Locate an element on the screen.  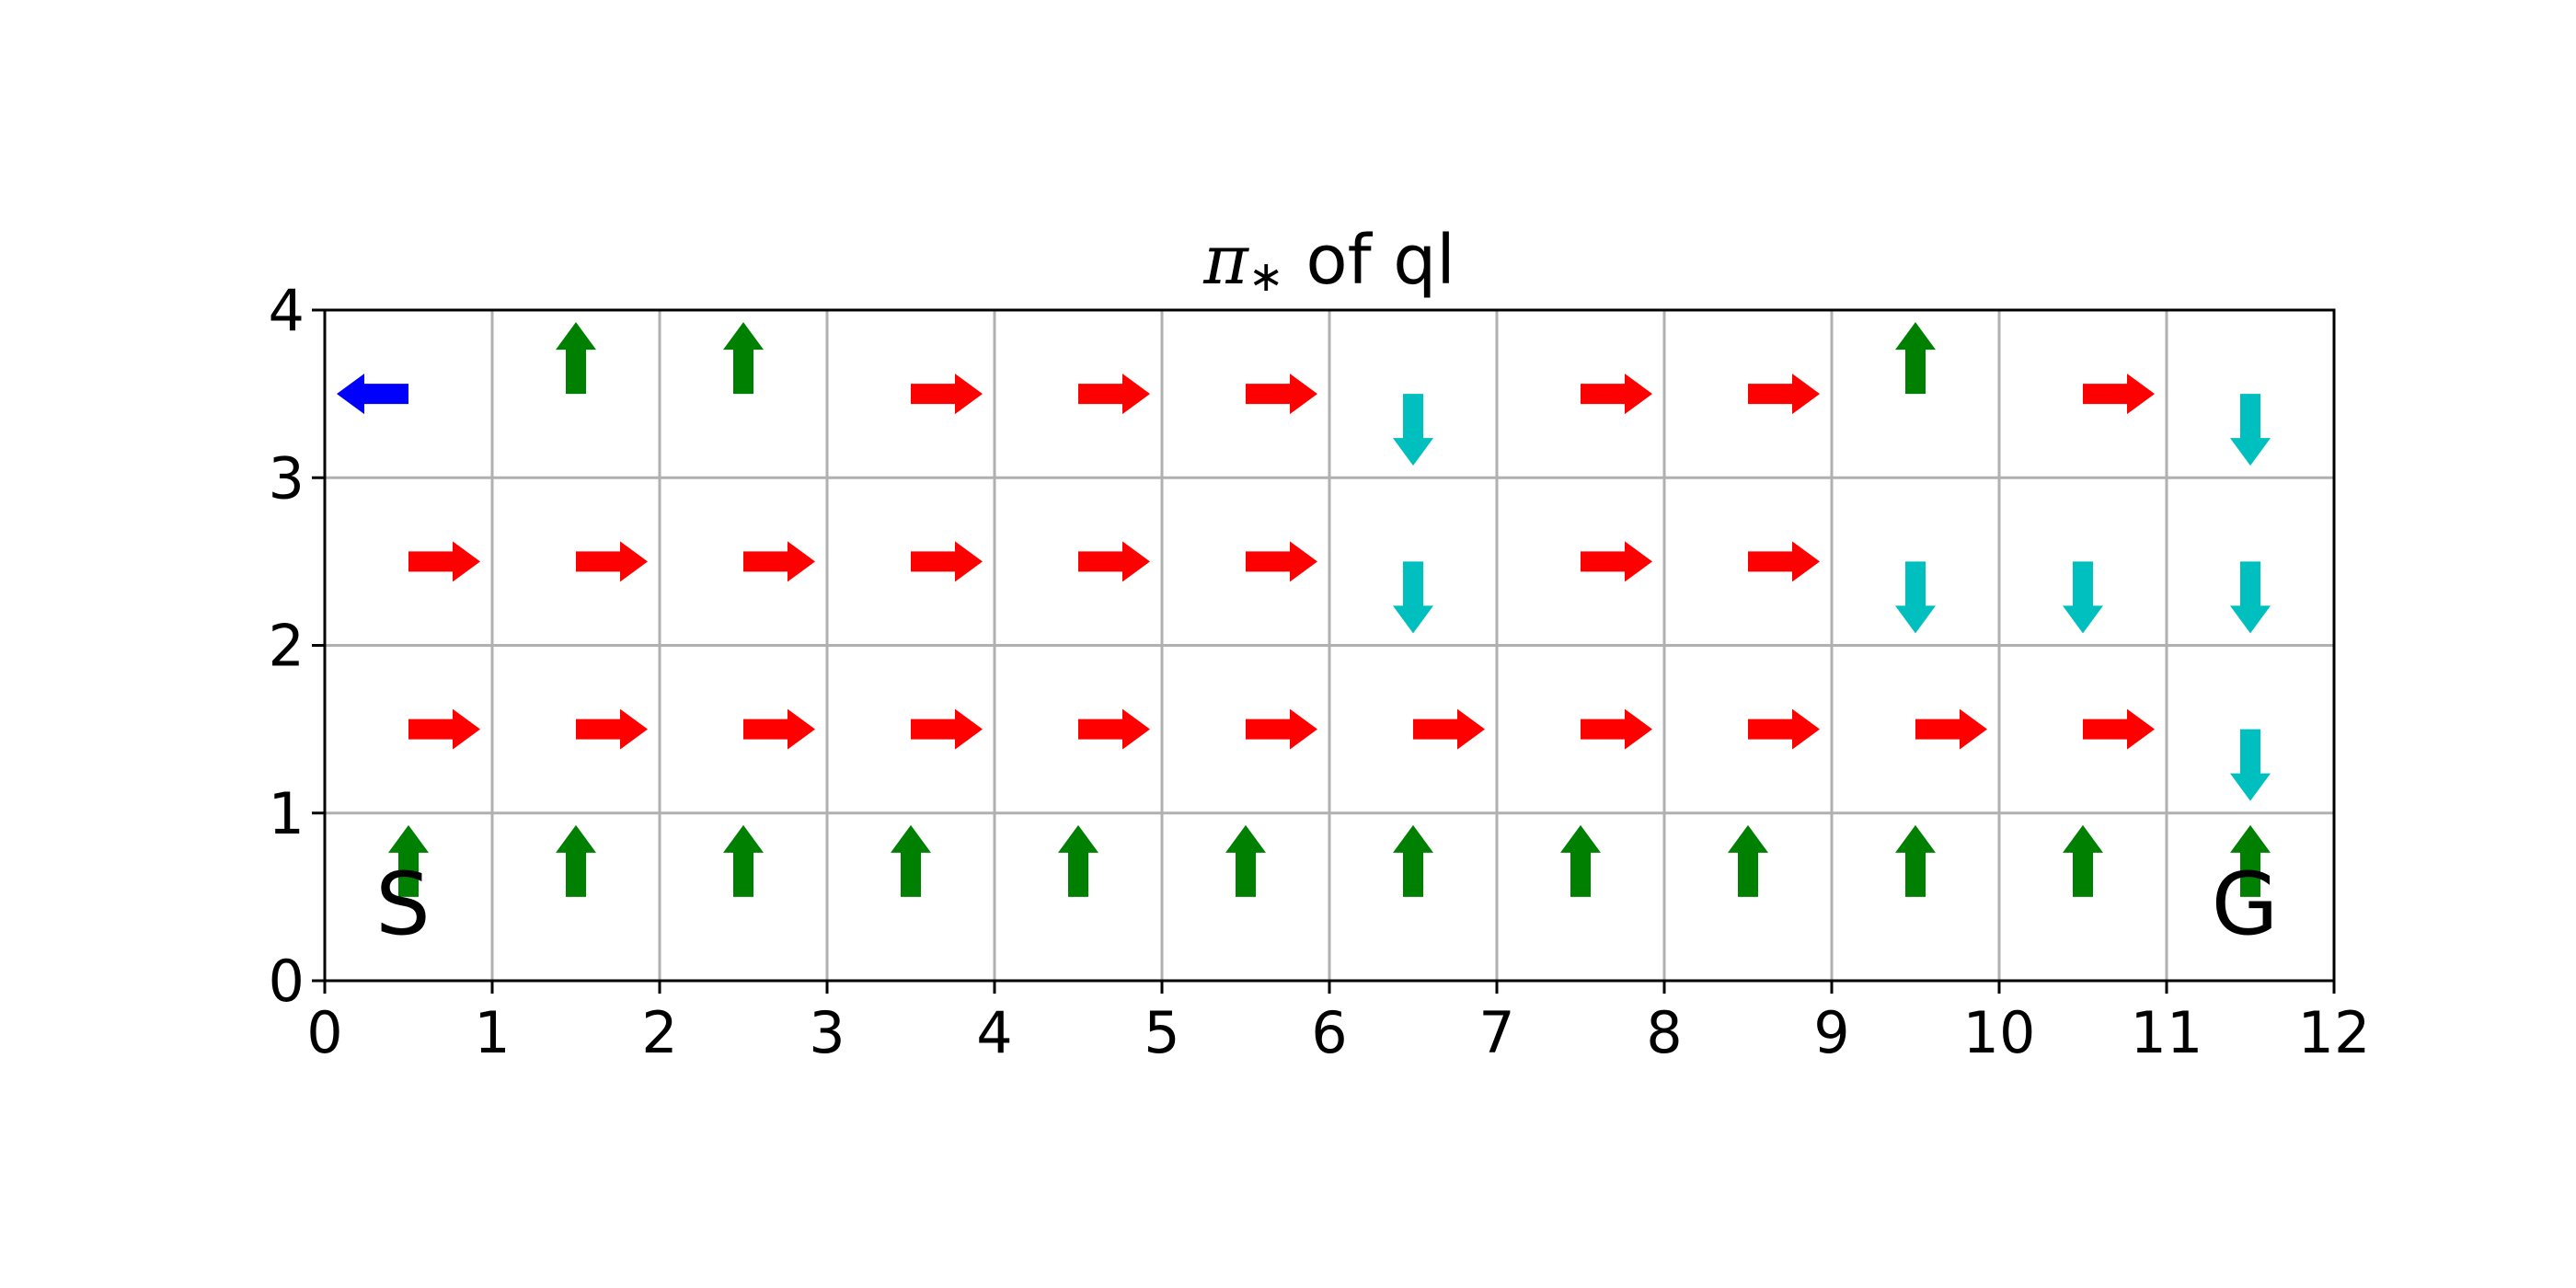
arrow-up-r3-c3 is located at coordinates (911, 860).